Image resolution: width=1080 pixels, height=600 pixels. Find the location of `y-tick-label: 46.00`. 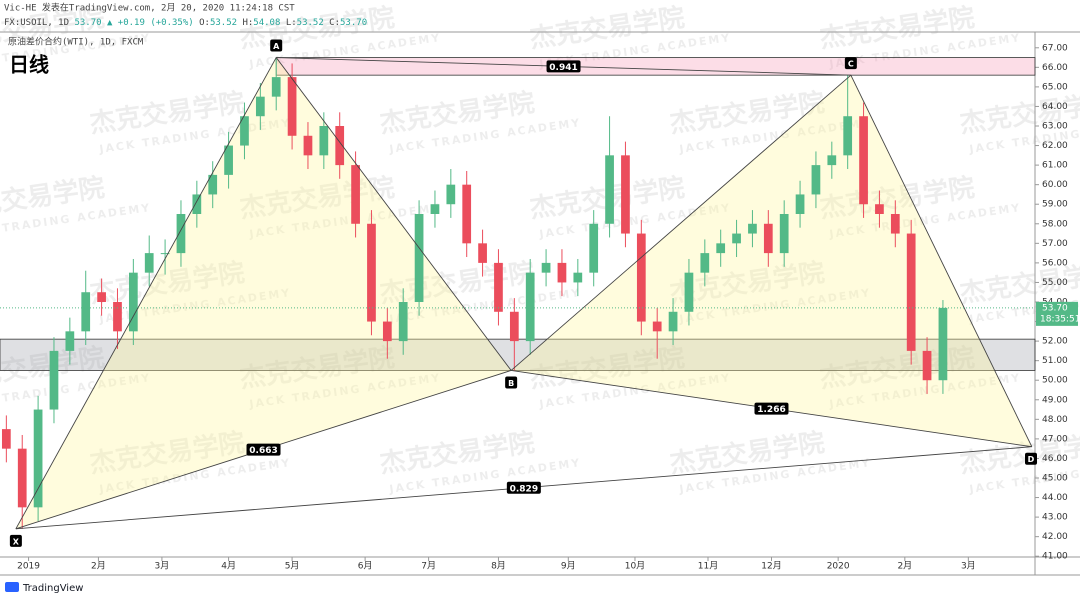

y-tick-label: 46.00 is located at coordinates (1055, 459).